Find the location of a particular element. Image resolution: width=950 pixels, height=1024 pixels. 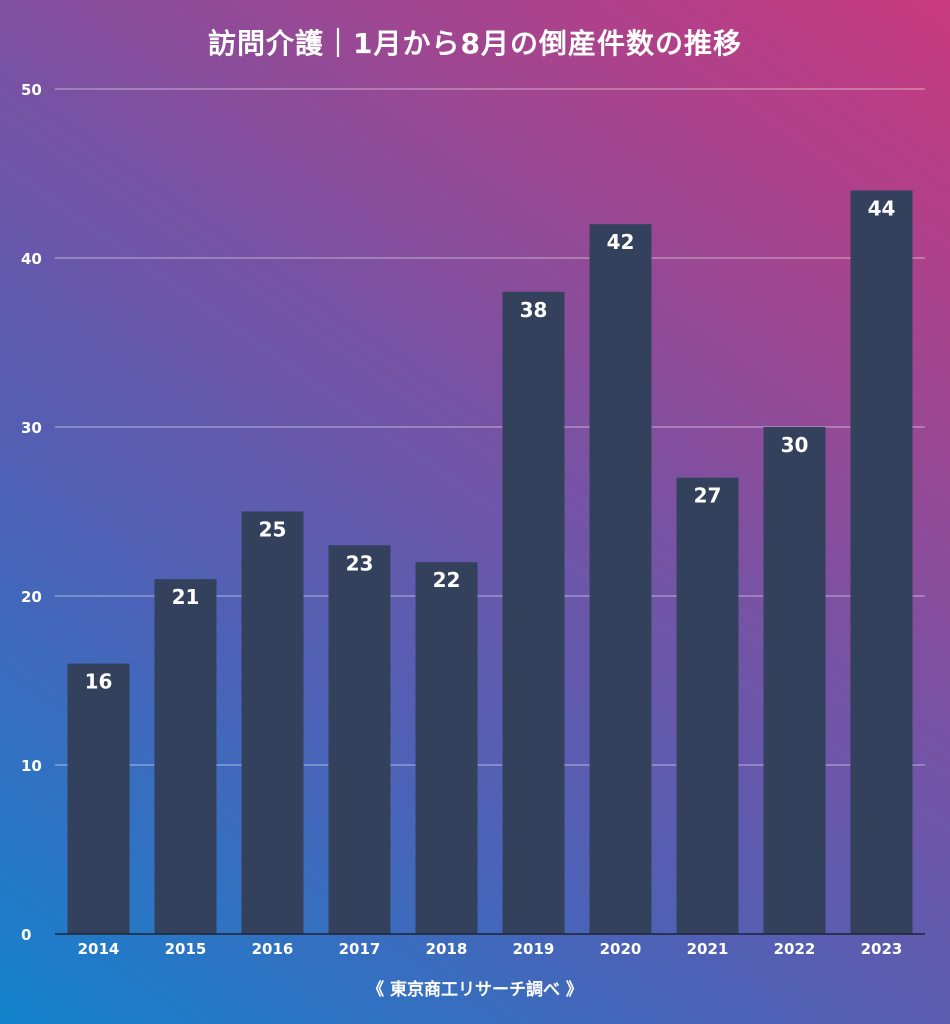

y-tick-label-20: 20 is located at coordinates (31, 597).